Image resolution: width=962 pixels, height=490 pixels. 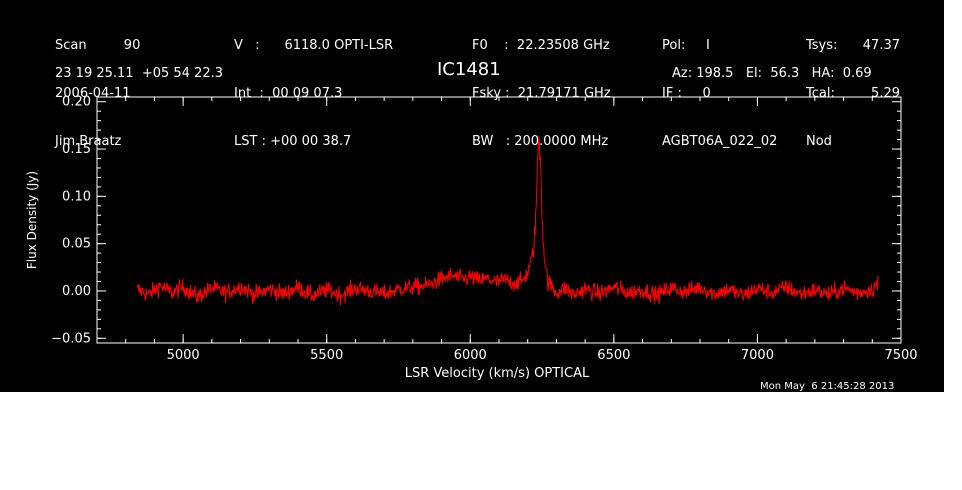 What do you see at coordinates (827, 386) in the screenshot?
I see `plot-timestamp: Mon May 6 21:45:28 2013` at bounding box center [827, 386].